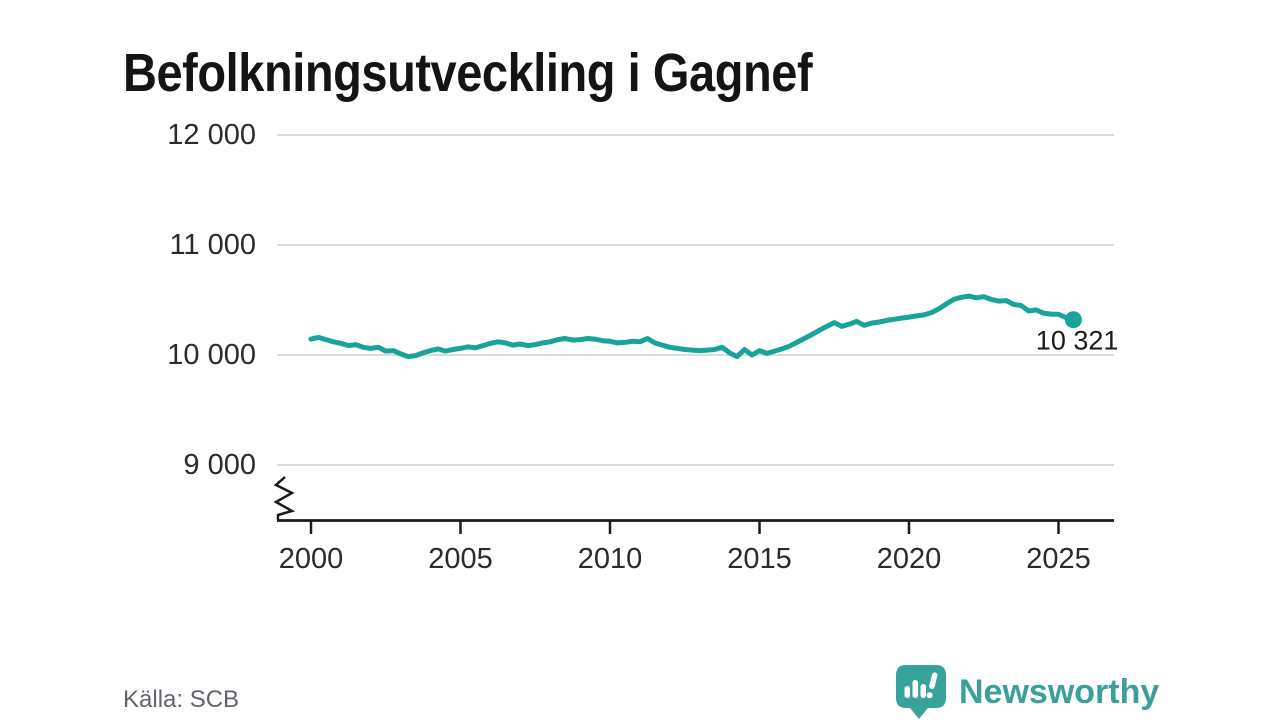  Describe the element at coordinates (692, 326) in the screenshot. I see `population-line` at that location.